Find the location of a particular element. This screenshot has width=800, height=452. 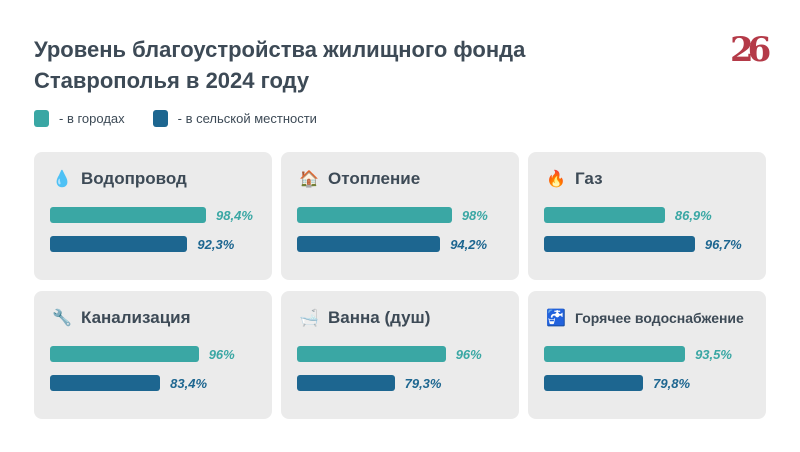

fire-icon: 🔥 is located at coordinates (556, 179).